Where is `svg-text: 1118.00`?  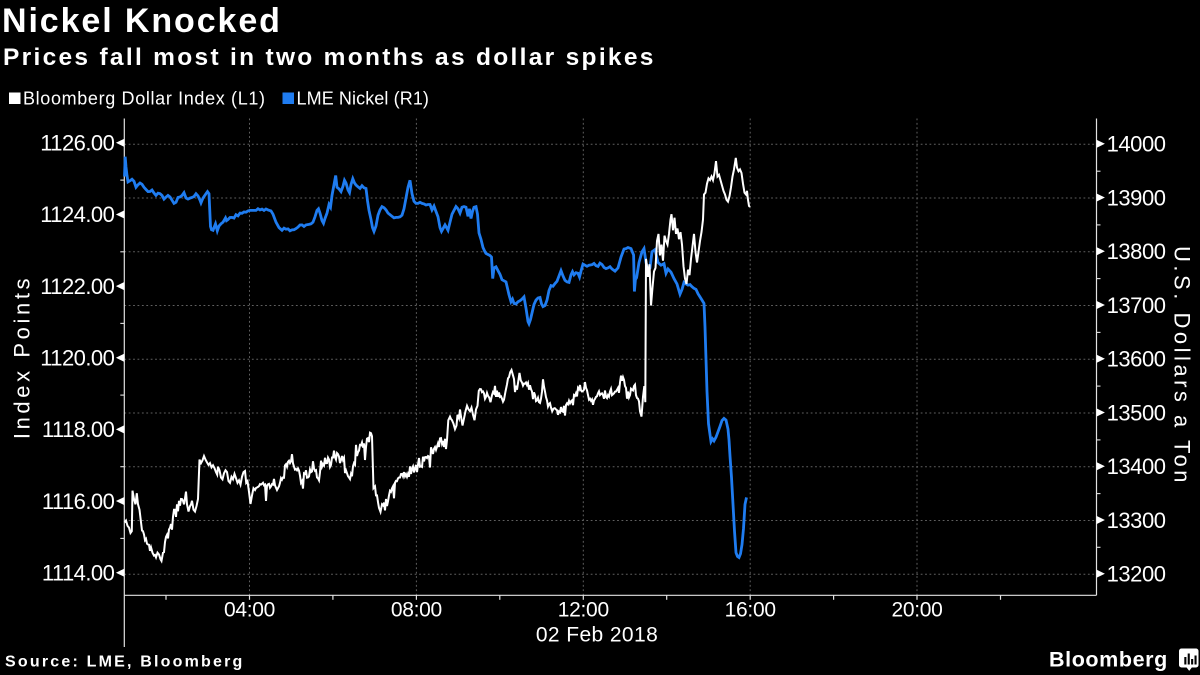
svg-text: 1118.00 is located at coordinates (78, 429).